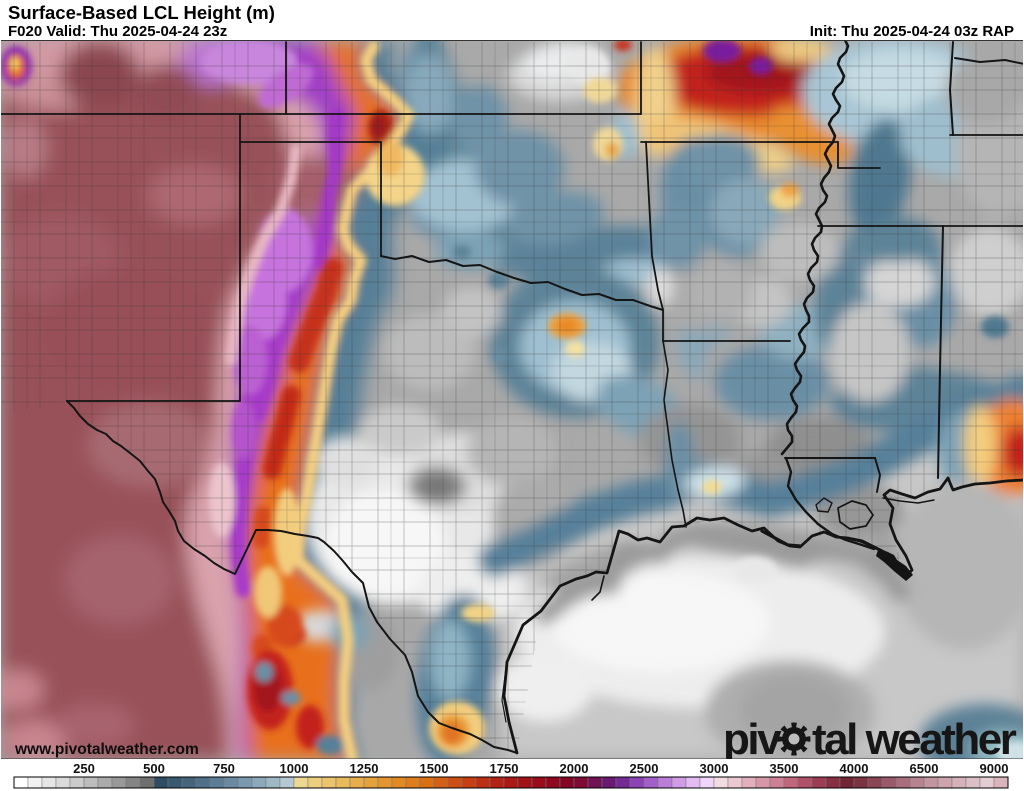  Describe the element at coordinates (644, 768) in the screenshot. I see `svg-text: 2500` at that location.